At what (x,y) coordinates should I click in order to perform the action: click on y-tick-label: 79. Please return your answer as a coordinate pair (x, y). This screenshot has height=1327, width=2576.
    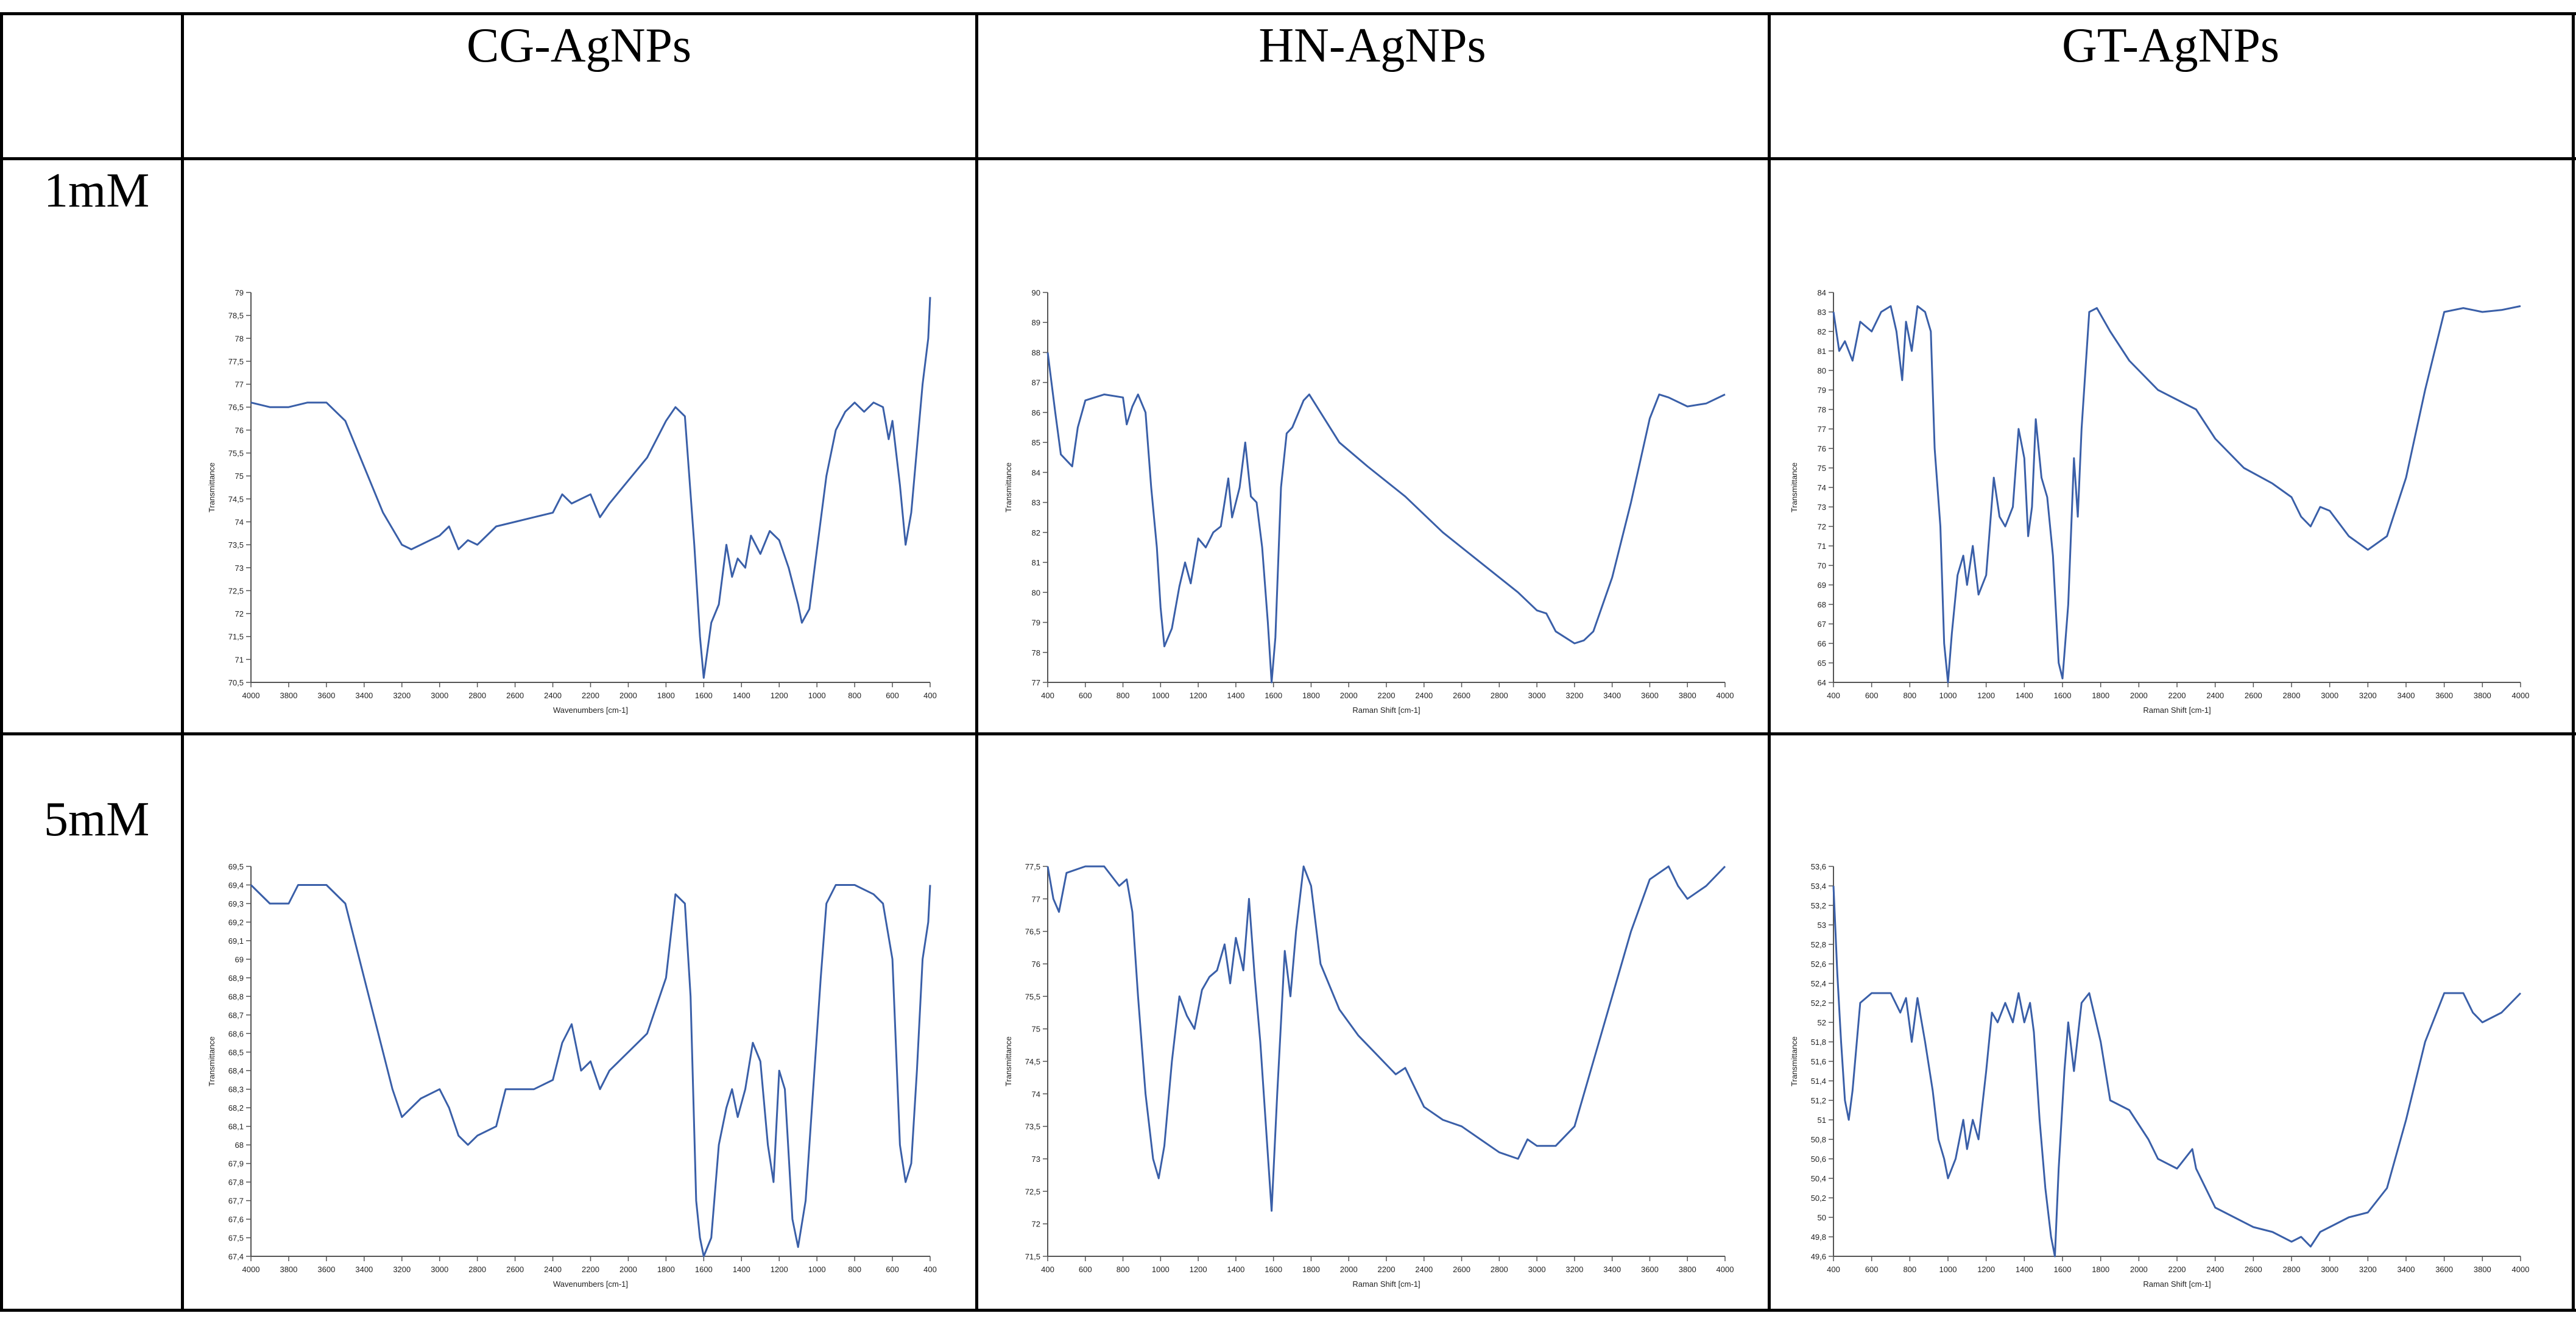
    Looking at the image, I should click on (1036, 623).